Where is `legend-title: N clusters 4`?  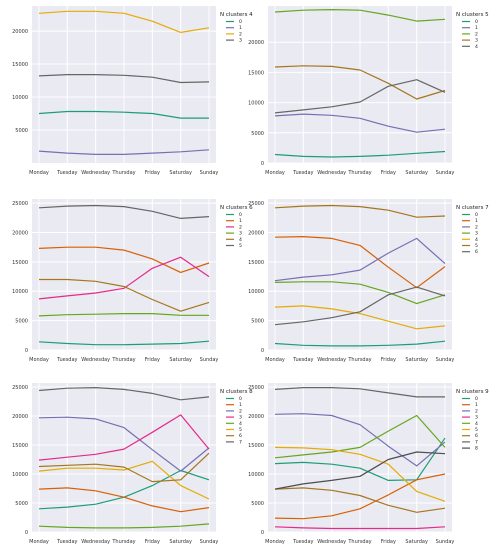 legend-title: N clusters 4 is located at coordinates (236, 15).